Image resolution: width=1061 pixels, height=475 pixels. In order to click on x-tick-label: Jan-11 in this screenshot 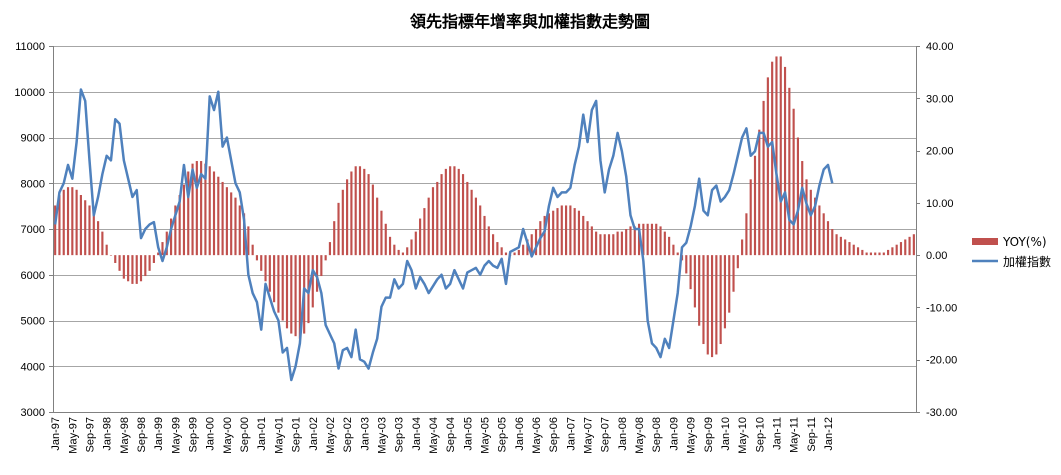, I will do `click(777, 433)`.